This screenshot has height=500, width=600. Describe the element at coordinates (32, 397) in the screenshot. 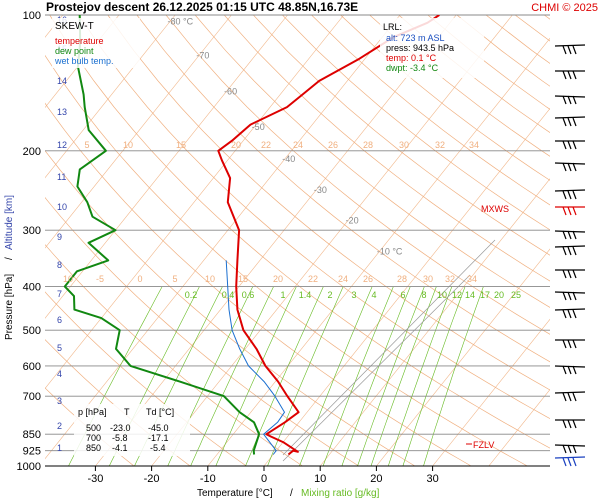

I see `pressure-tick-label: 700` at that location.